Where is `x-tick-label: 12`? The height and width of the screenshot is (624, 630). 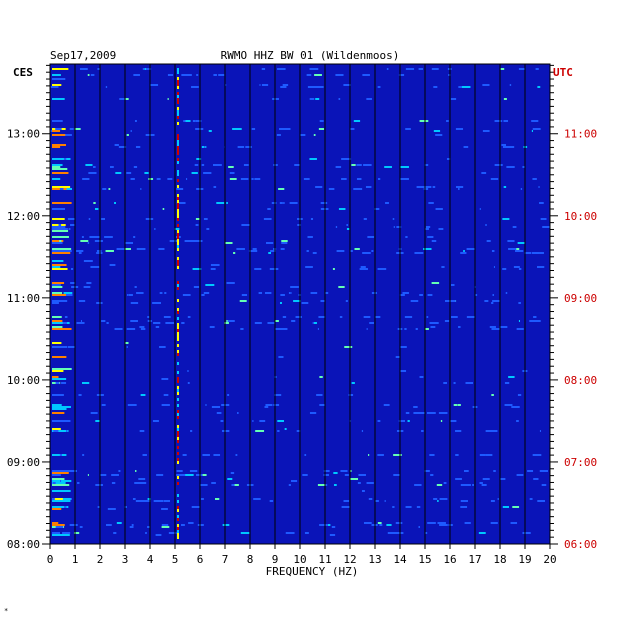
x-tick-label: 12 is located at coordinates (349, 559).